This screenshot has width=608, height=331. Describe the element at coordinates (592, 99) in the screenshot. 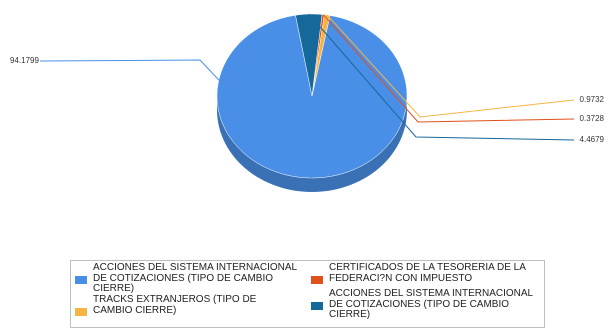

I see `value-label-1: 0.9732` at that location.